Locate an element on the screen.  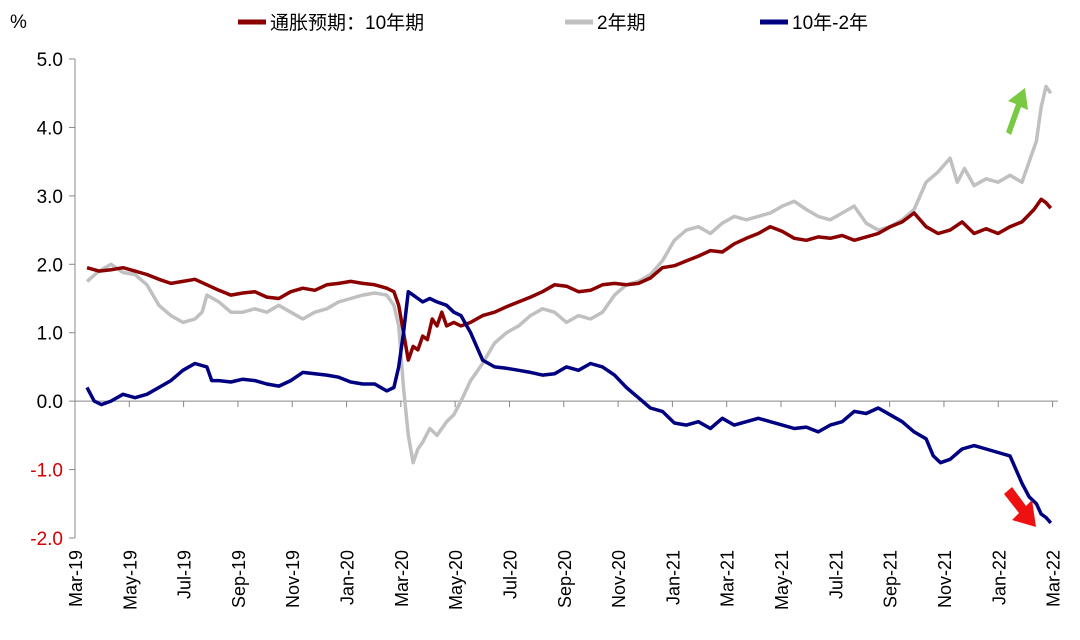
y-tick-label: -2.0 is located at coordinates (46, 539).